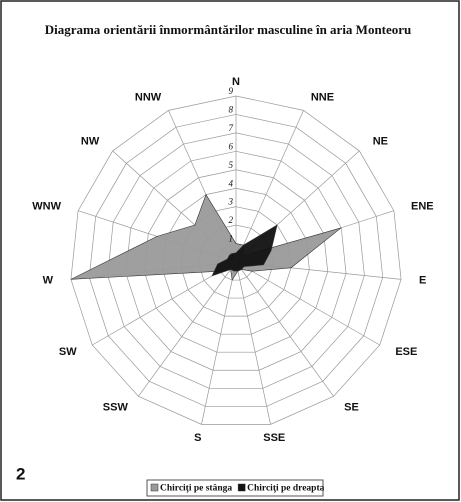 This screenshot has width=461, height=502. What do you see at coordinates (231, 146) in the screenshot?
I see `r-tick-label: 6` at bounding box center [231, 146].